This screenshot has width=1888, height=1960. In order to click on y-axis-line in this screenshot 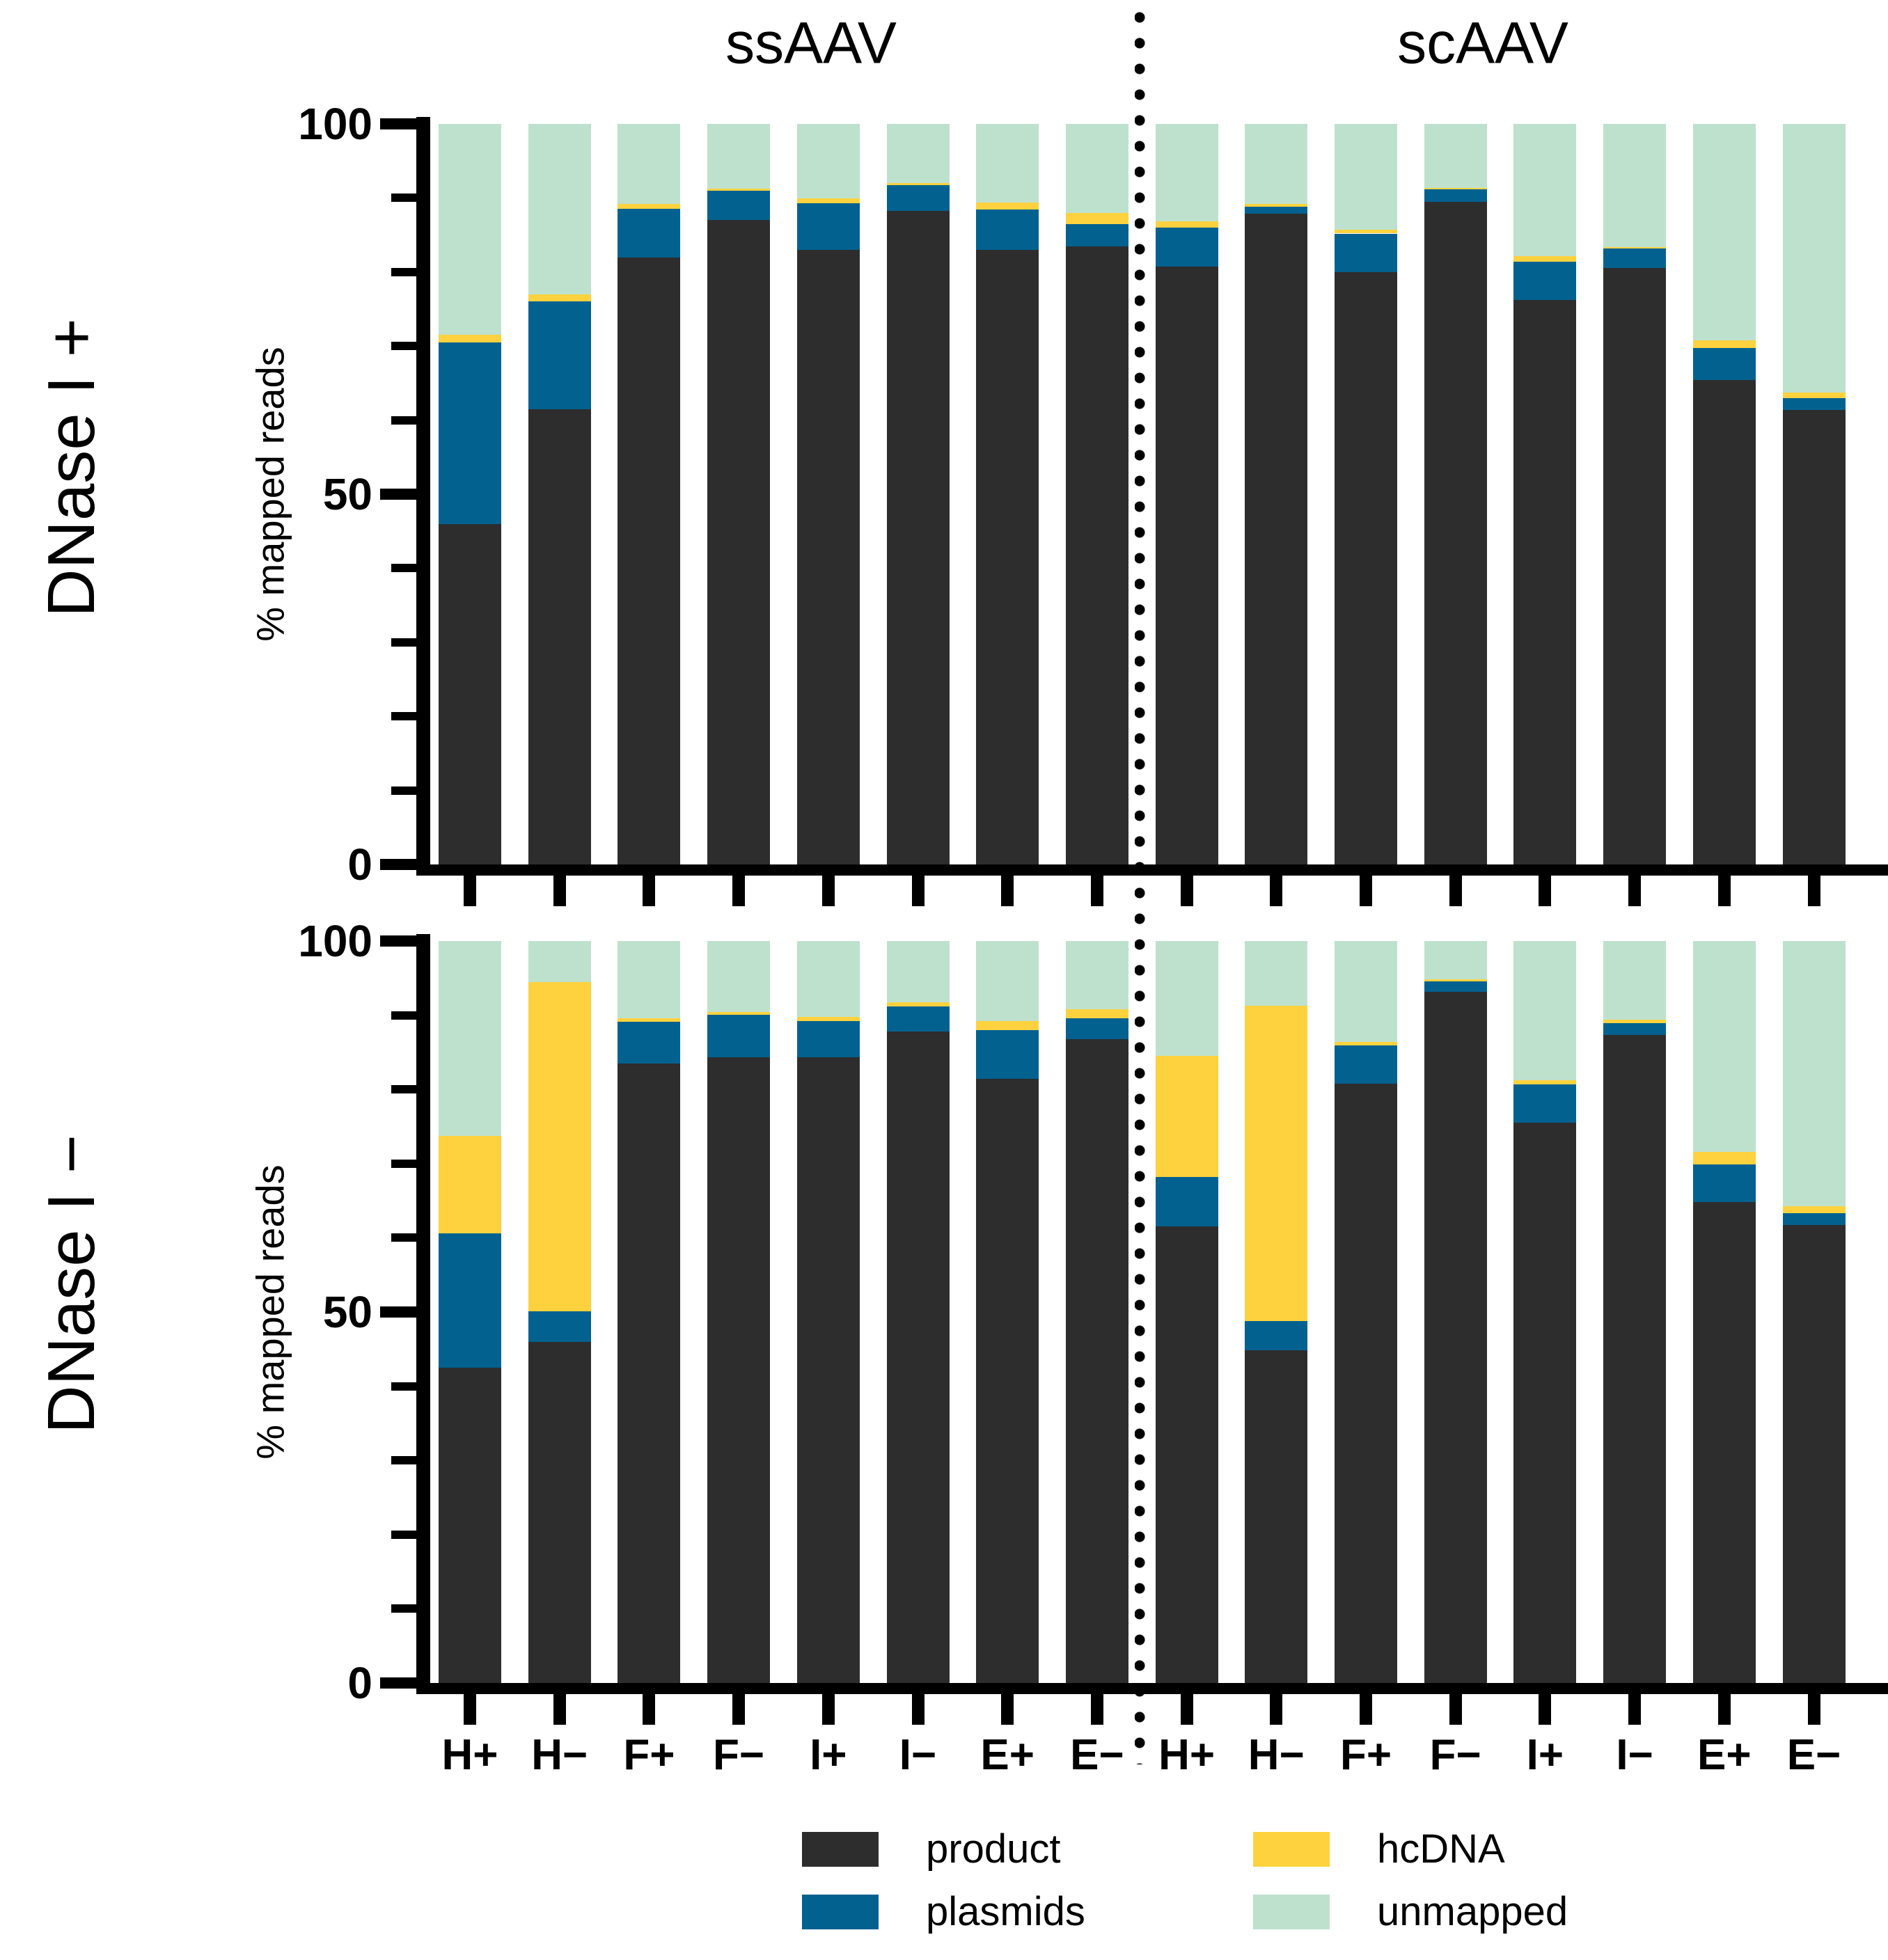, I will do `click(423, 496)`.